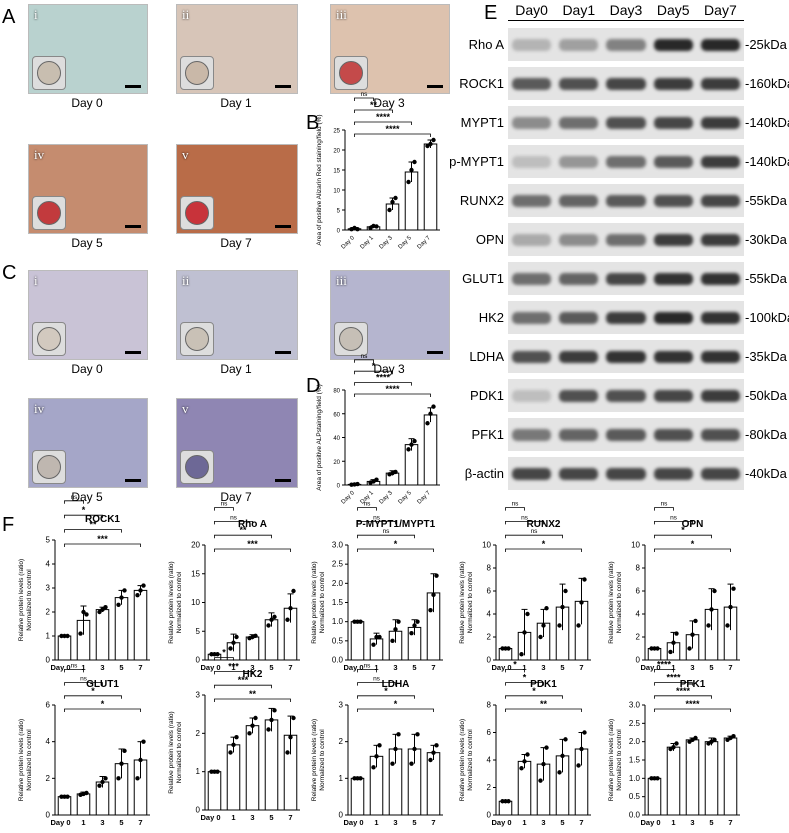  I want to click on panelC-day-caption: Day 7, so click(236, 497).